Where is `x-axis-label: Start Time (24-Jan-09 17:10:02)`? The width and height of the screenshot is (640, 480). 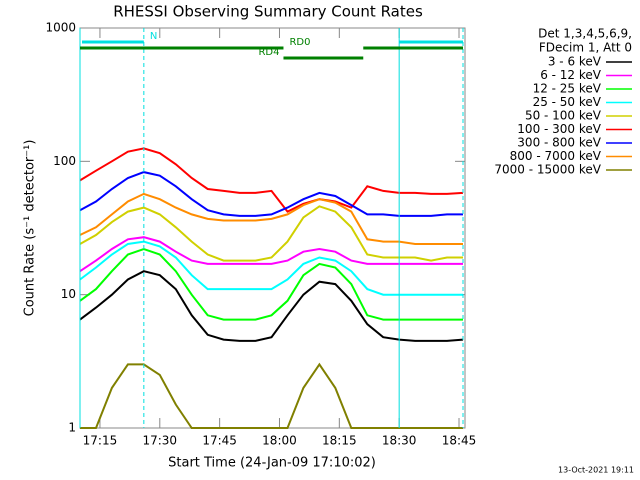 x-axis-label: Start Time (24-Jan-09 17:10:02) is located at coordinates (272, 463).